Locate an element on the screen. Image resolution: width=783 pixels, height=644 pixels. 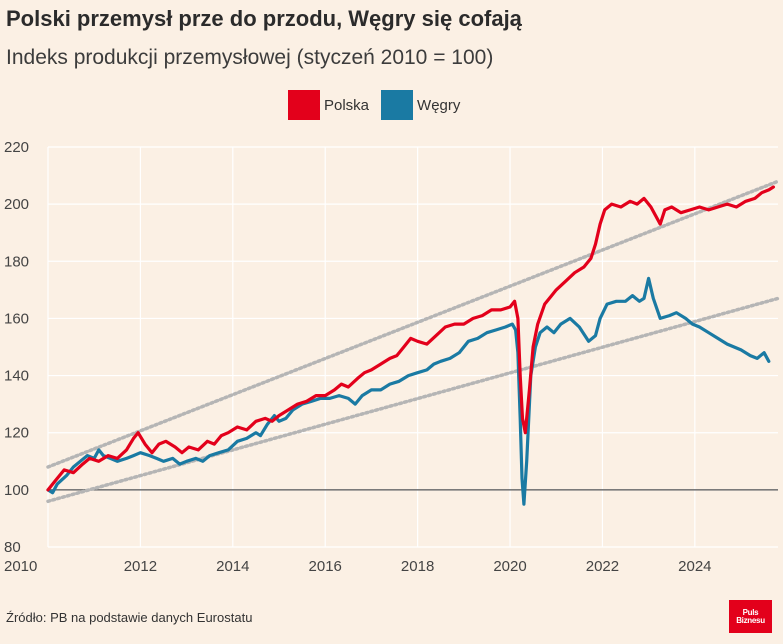
legend-item-polska: Polska is located at coordinates (328, 105).